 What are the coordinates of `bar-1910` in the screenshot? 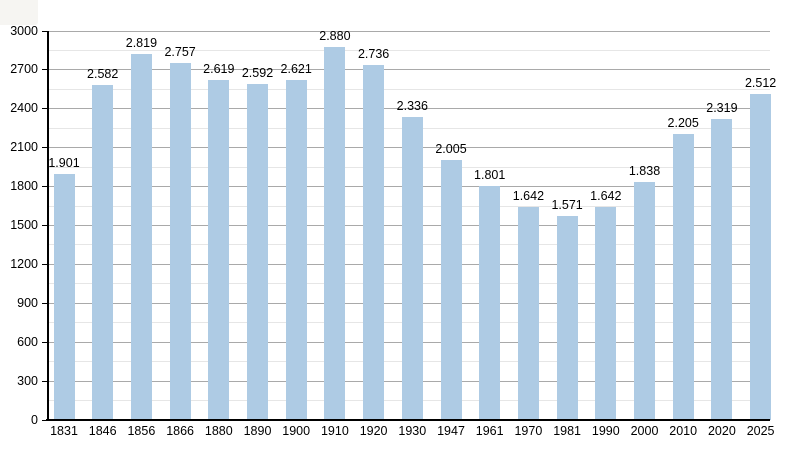 It's located at (335, 233).